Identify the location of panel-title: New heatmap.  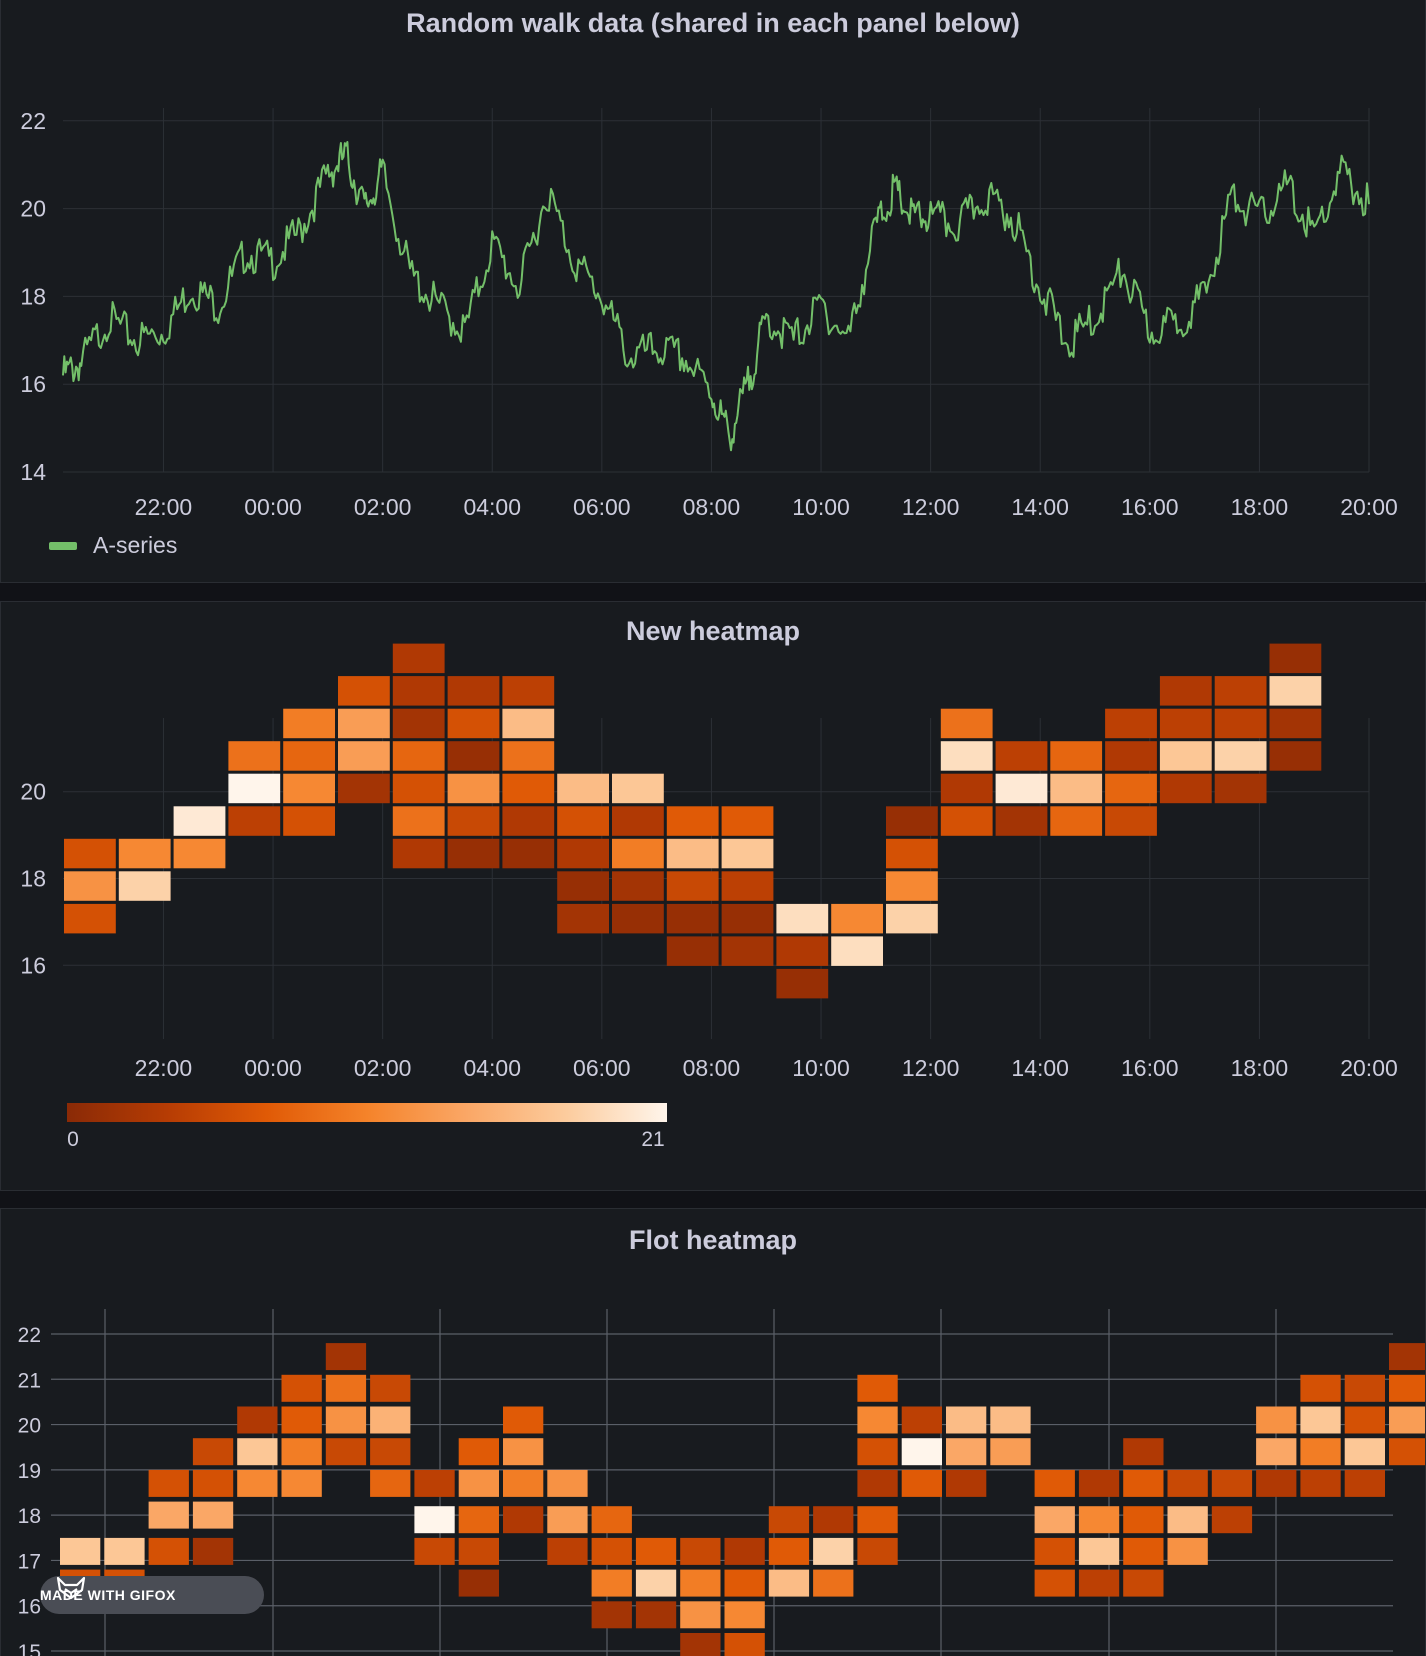
(713, 631).